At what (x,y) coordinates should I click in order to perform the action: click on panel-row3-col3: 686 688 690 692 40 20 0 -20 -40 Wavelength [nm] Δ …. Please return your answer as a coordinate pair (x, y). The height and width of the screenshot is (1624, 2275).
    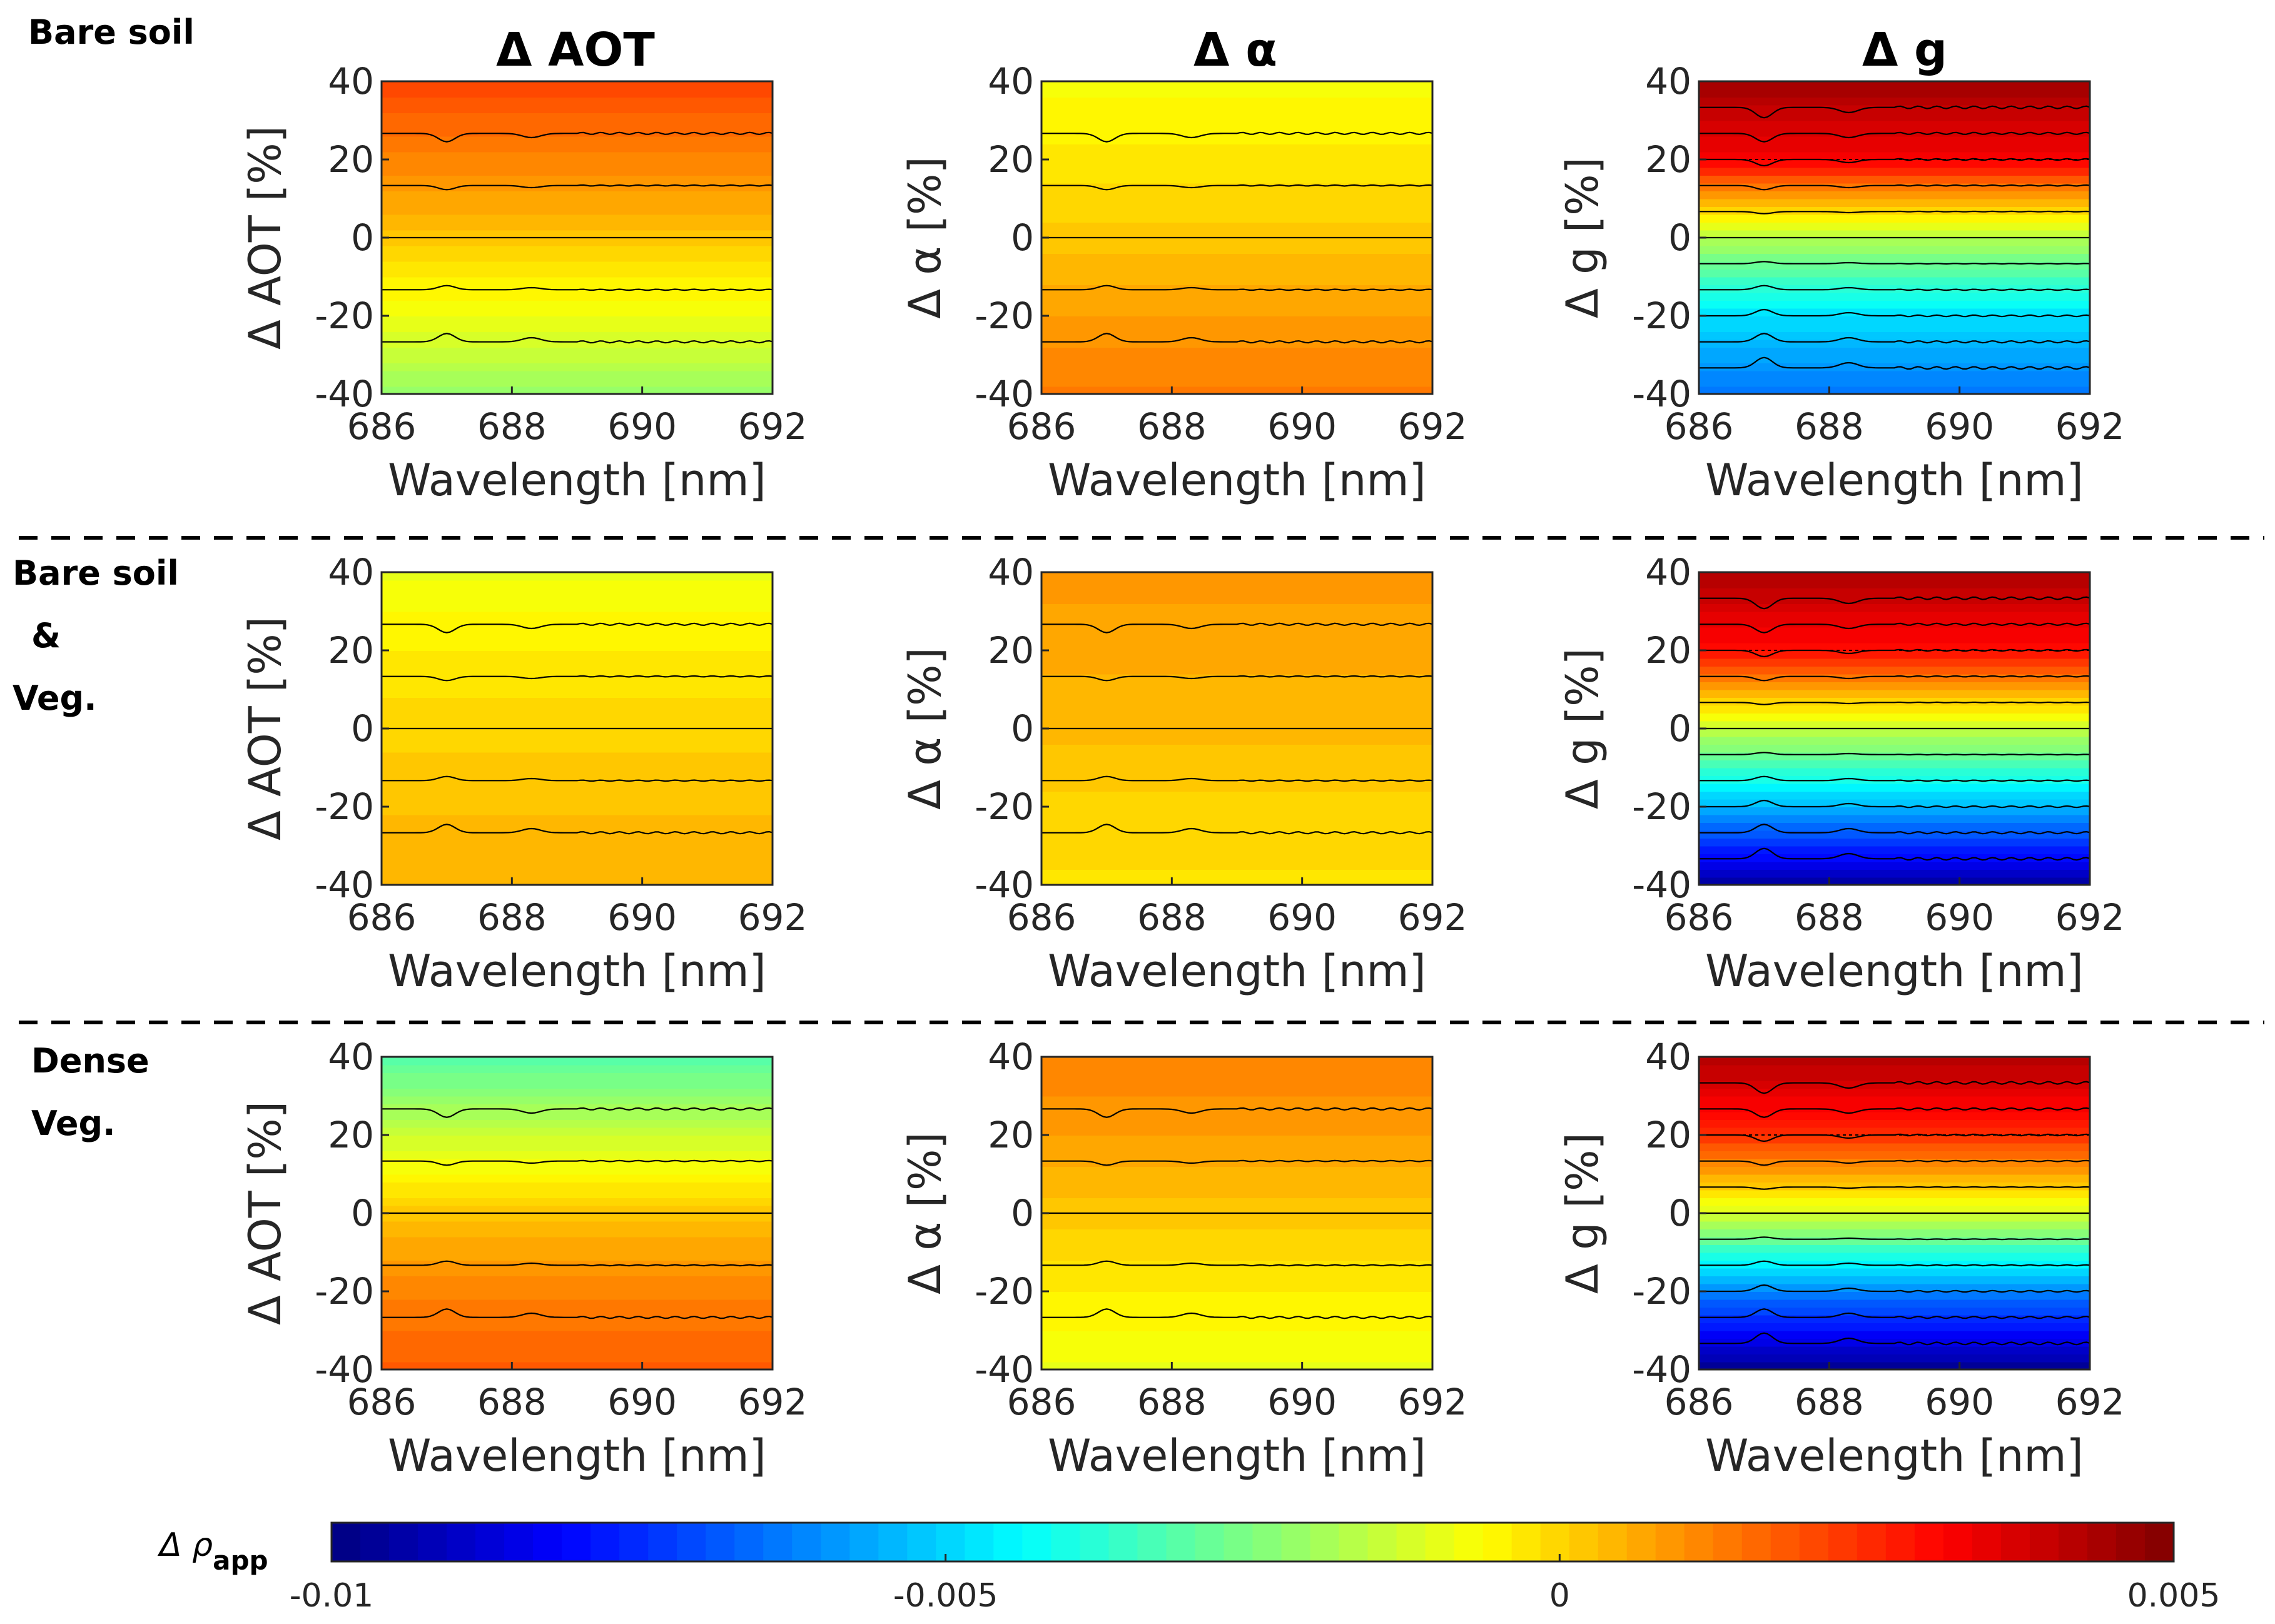
    Looking at the image, I should click on (1841, 1258).